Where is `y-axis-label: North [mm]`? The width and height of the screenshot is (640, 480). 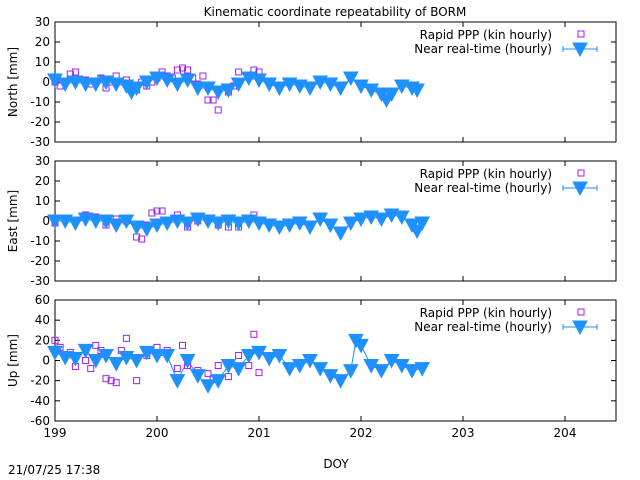
y-axis-label: North [mm] is located at coordinates (13, 82).